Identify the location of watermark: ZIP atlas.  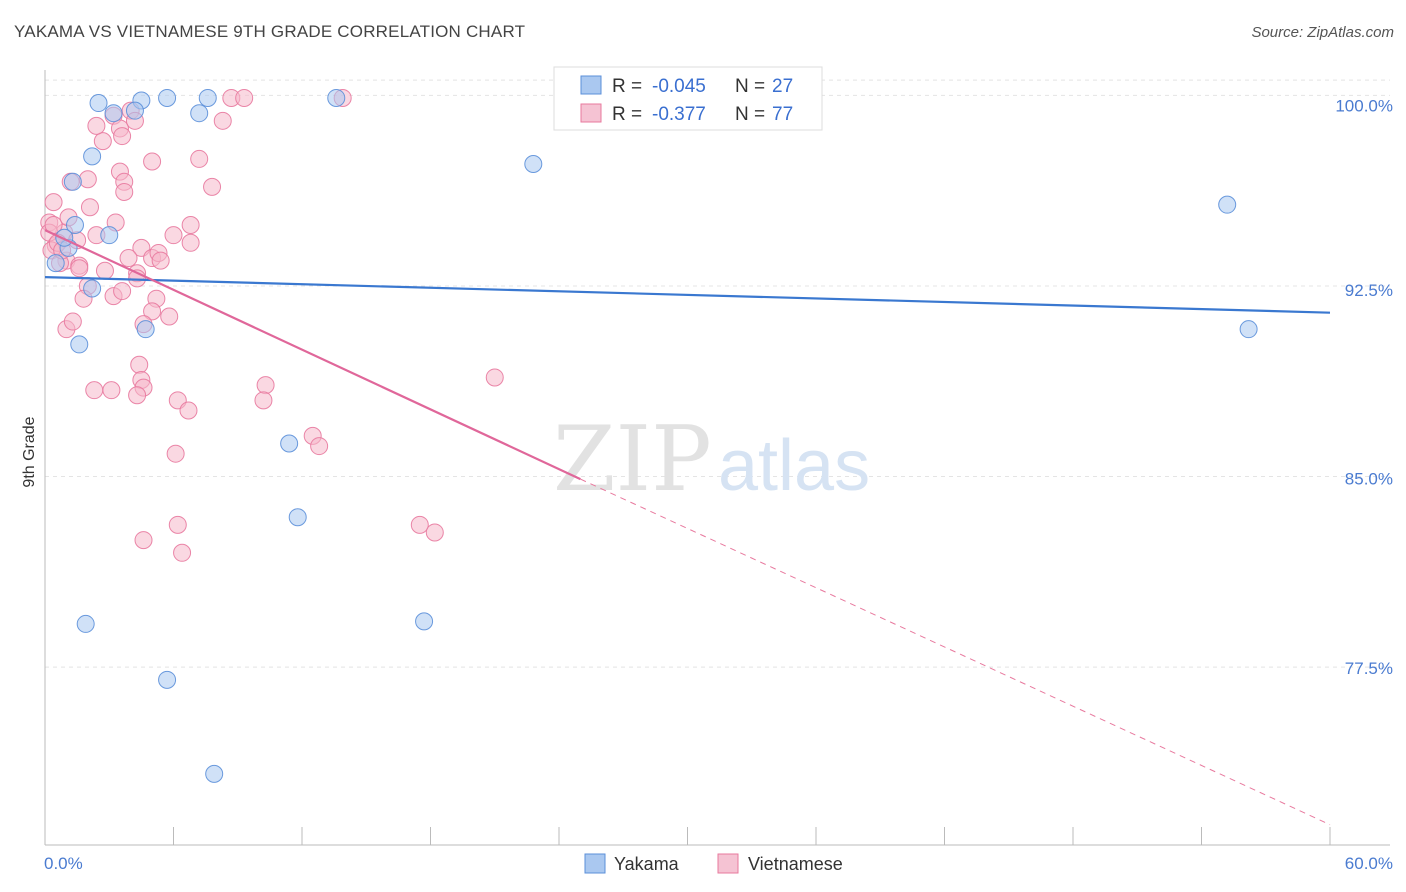
(711, 459).